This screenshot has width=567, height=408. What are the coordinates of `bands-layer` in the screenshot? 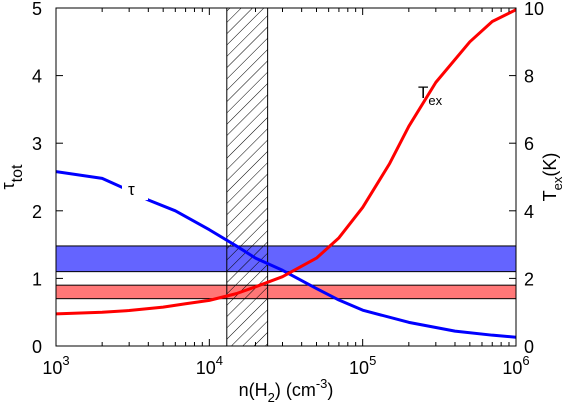 It's located at (286, 272).